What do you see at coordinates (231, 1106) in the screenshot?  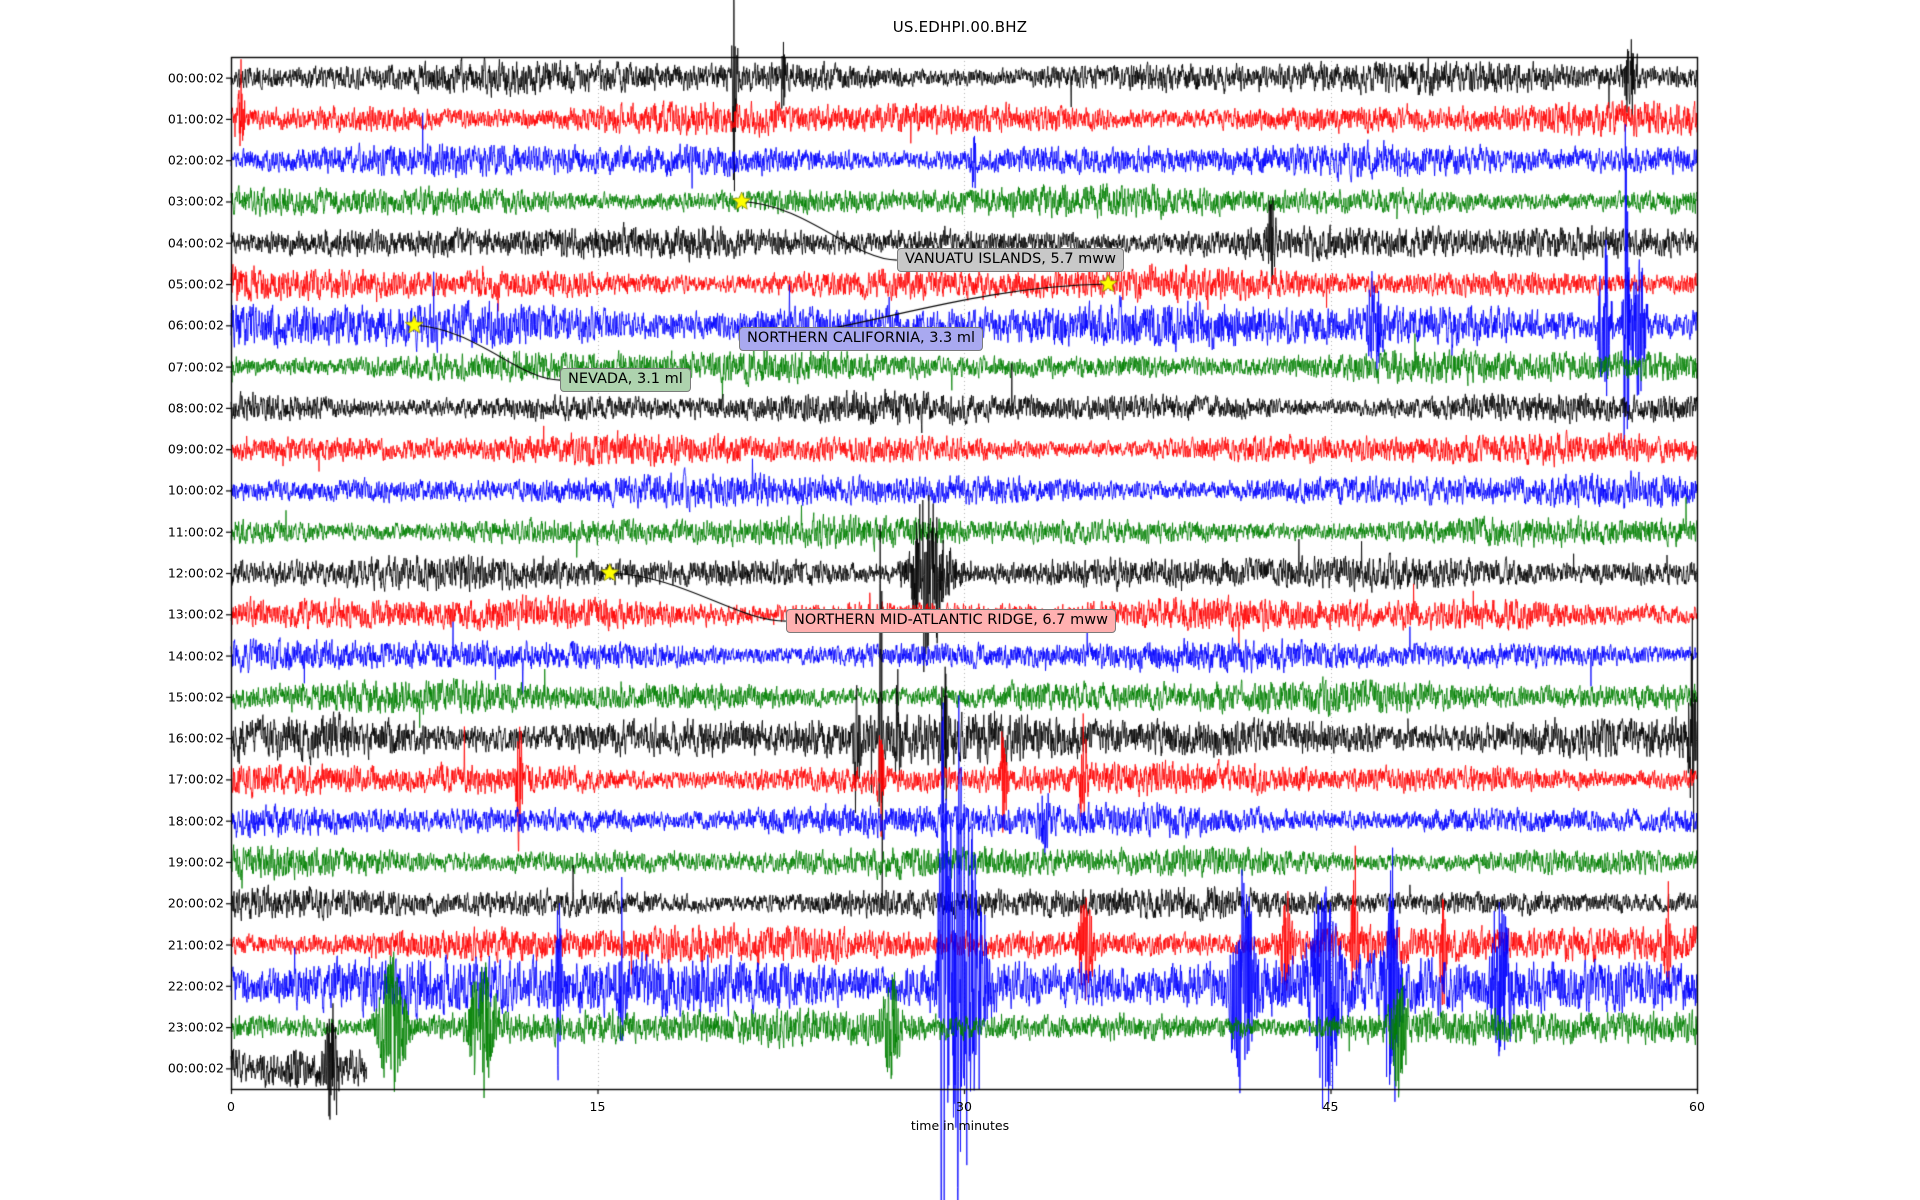 I see `x-tick-label: 0` at bounding box center [231, 1106].